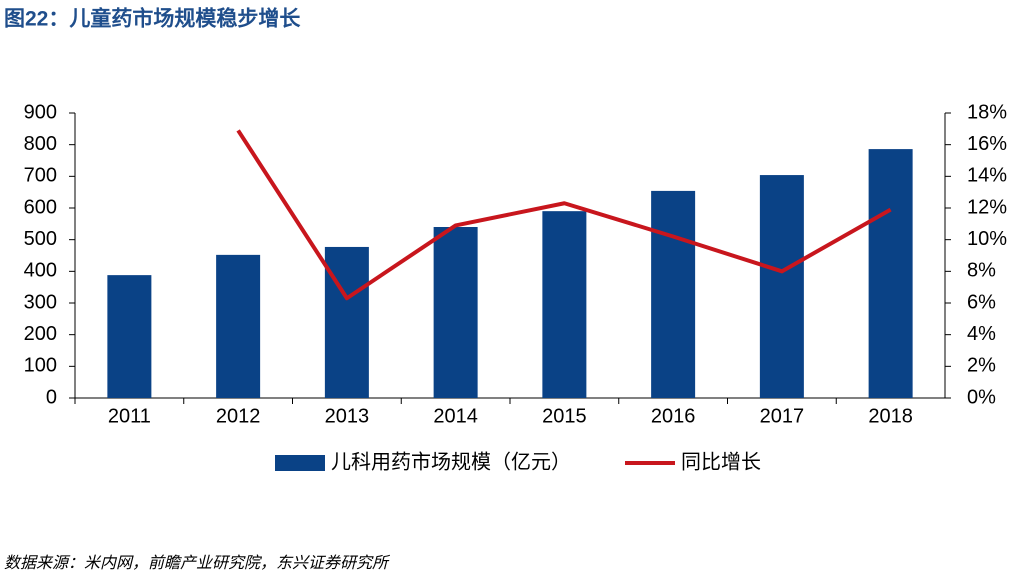 Image resolution: width=1026 pixels, height=586 pixels. What do you see at coordinates (981, 334) in the screenshot?
I see `y2-tick-label: 4%` at bounding box center [981, 334].